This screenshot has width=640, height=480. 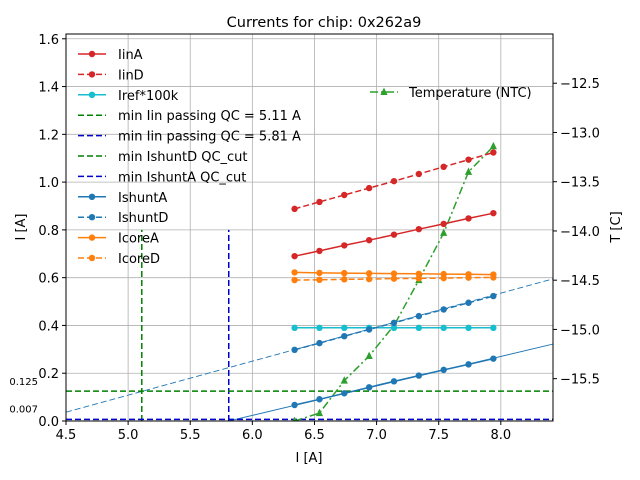 I want to click on legend-label: Iref*100k, so click(x=148, y=96).